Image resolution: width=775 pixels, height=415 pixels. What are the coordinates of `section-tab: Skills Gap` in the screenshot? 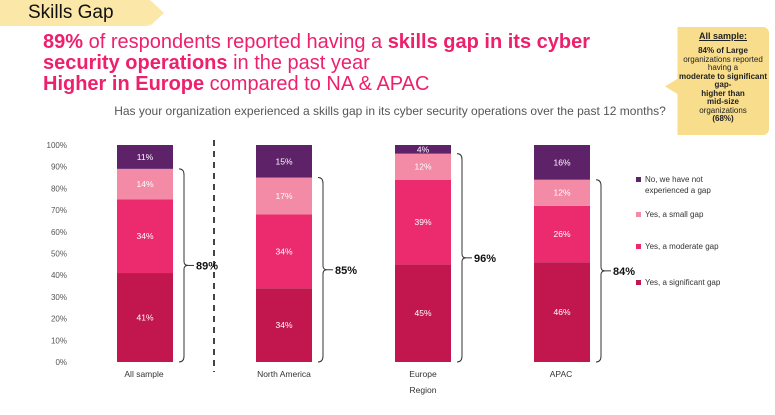 It's located at (82, 13).